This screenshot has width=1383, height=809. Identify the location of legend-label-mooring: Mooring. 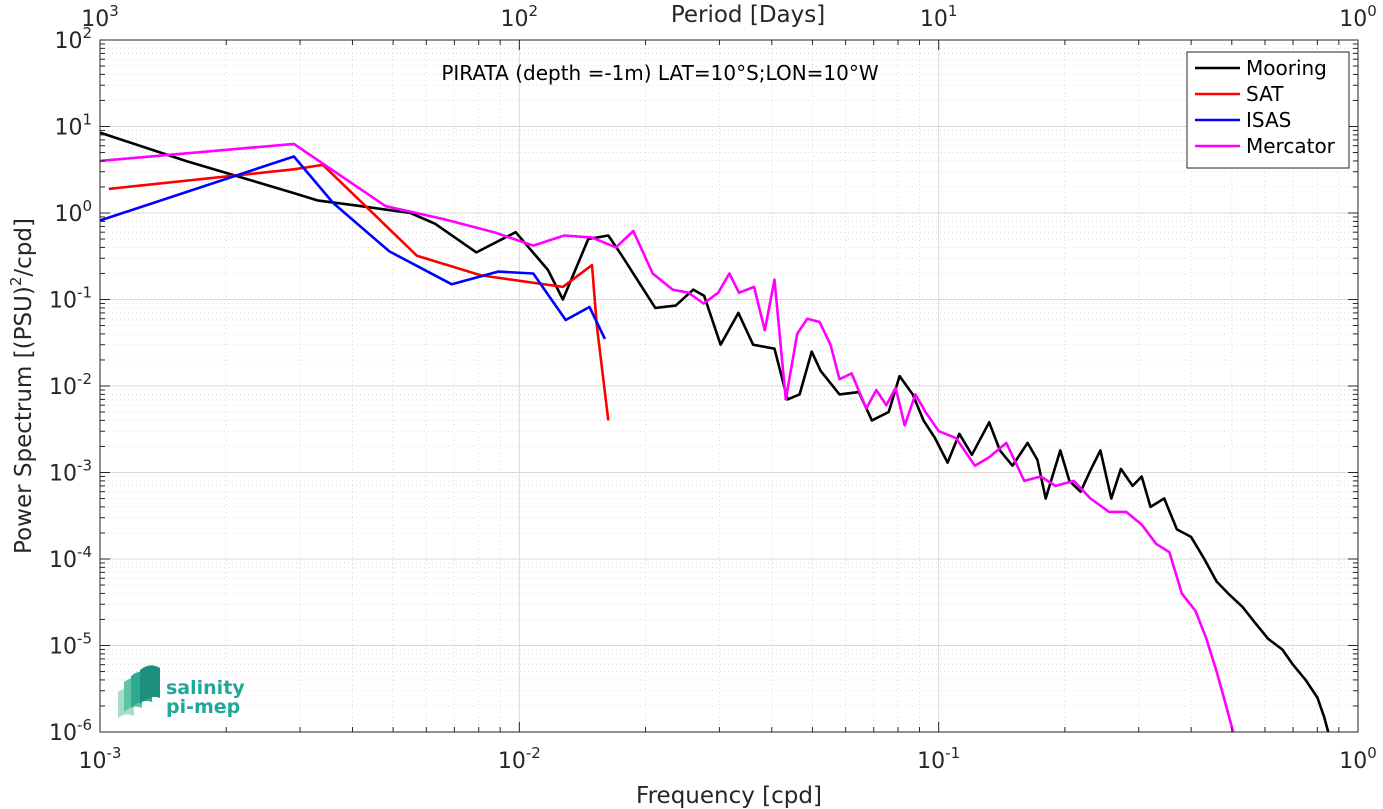
(1286, 68).